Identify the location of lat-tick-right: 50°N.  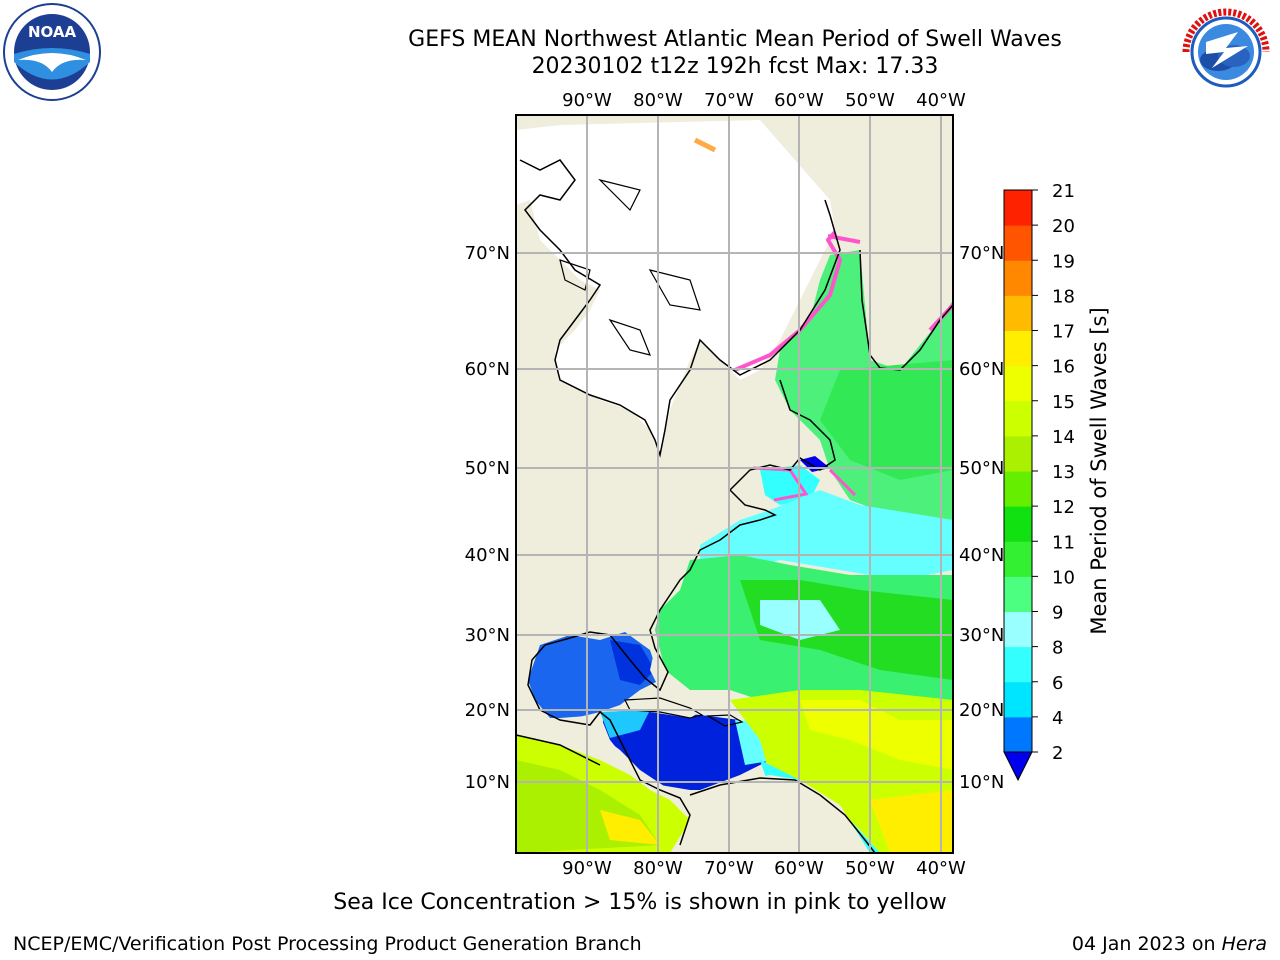
(981, 468).